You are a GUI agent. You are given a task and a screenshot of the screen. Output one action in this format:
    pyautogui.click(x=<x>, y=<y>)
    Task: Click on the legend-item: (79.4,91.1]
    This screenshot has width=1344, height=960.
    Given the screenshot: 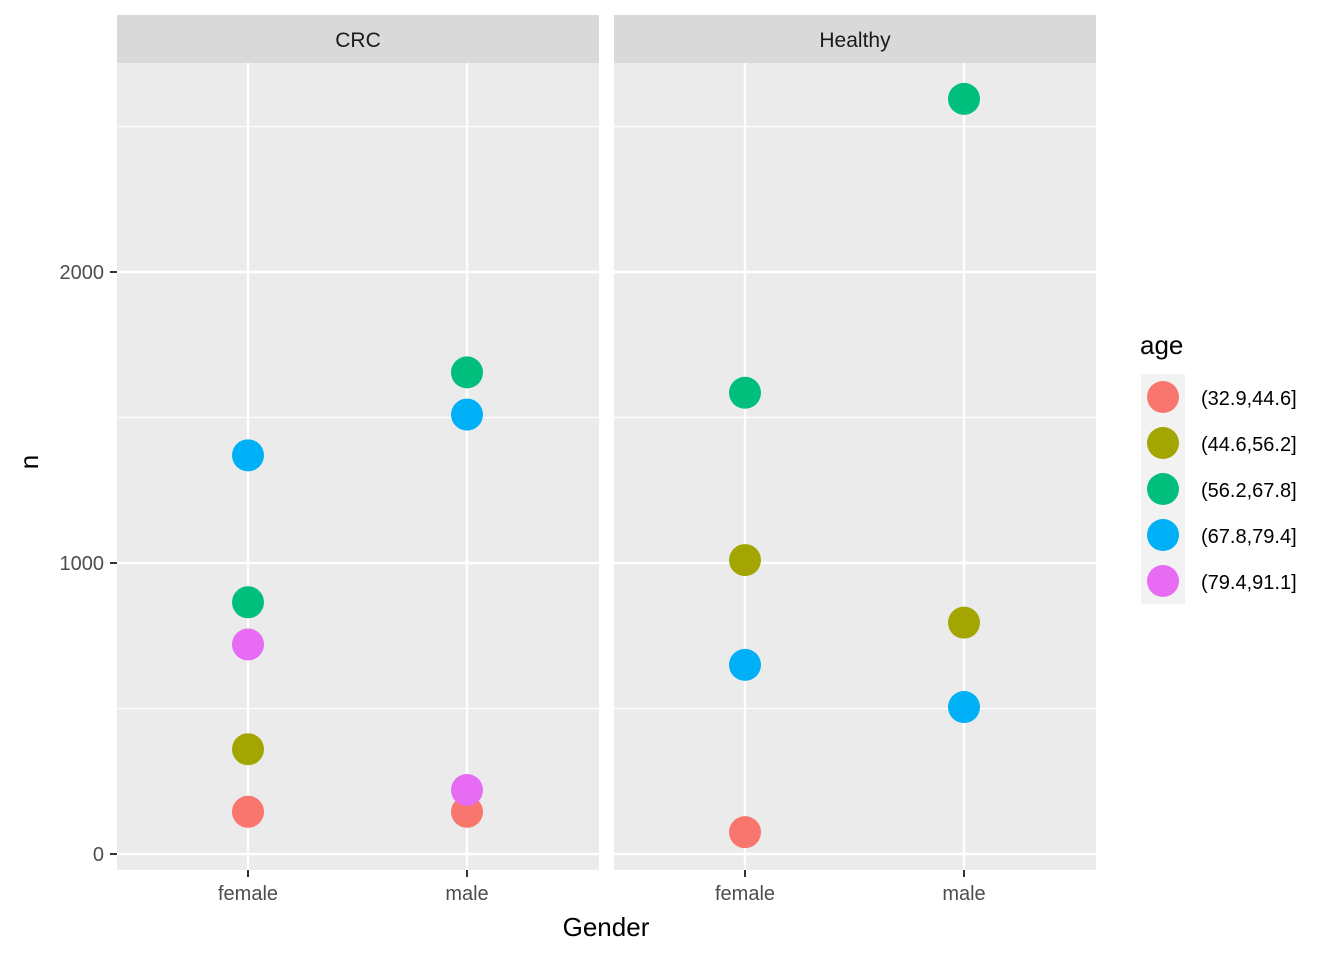 What is the action you would take?
    pyautogui.click(x=1219, y=581)
    